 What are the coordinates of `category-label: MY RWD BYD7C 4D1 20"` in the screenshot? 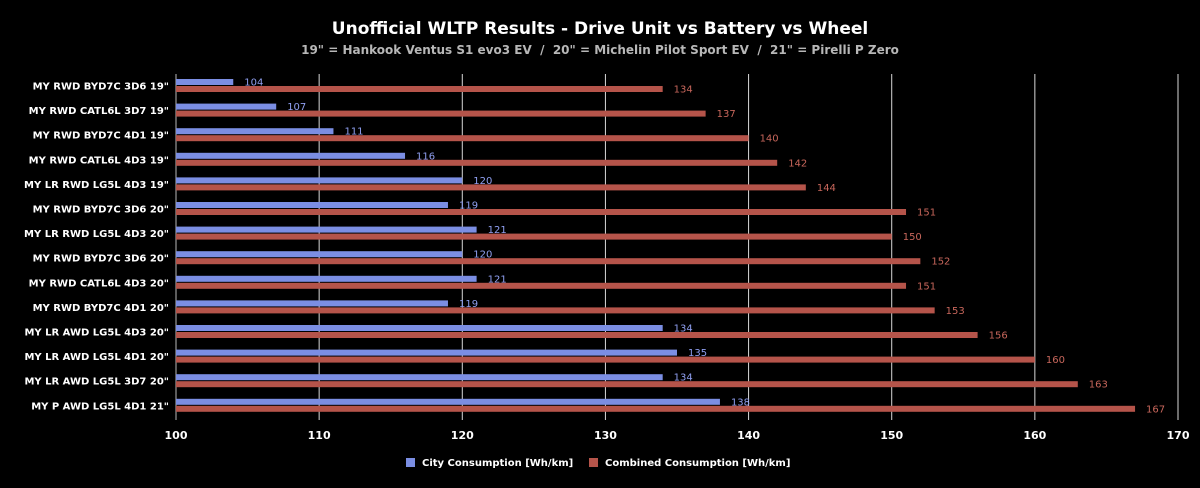 It's located at (101, 308).